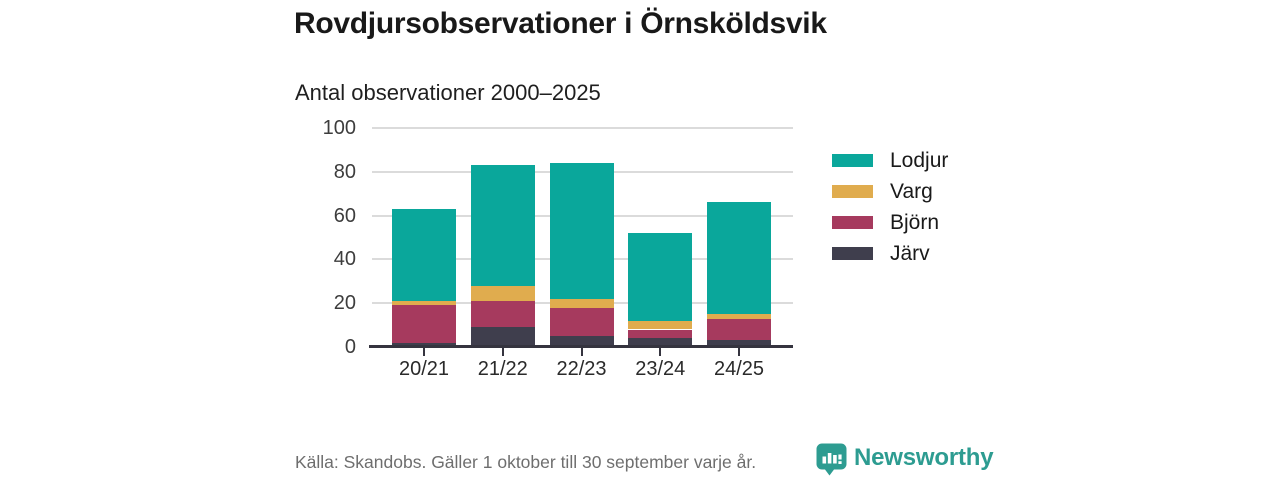 This screenshot has width=1280, height=480. I want to click on x-axis-label-21-22: 21/22, so click(502, 369).